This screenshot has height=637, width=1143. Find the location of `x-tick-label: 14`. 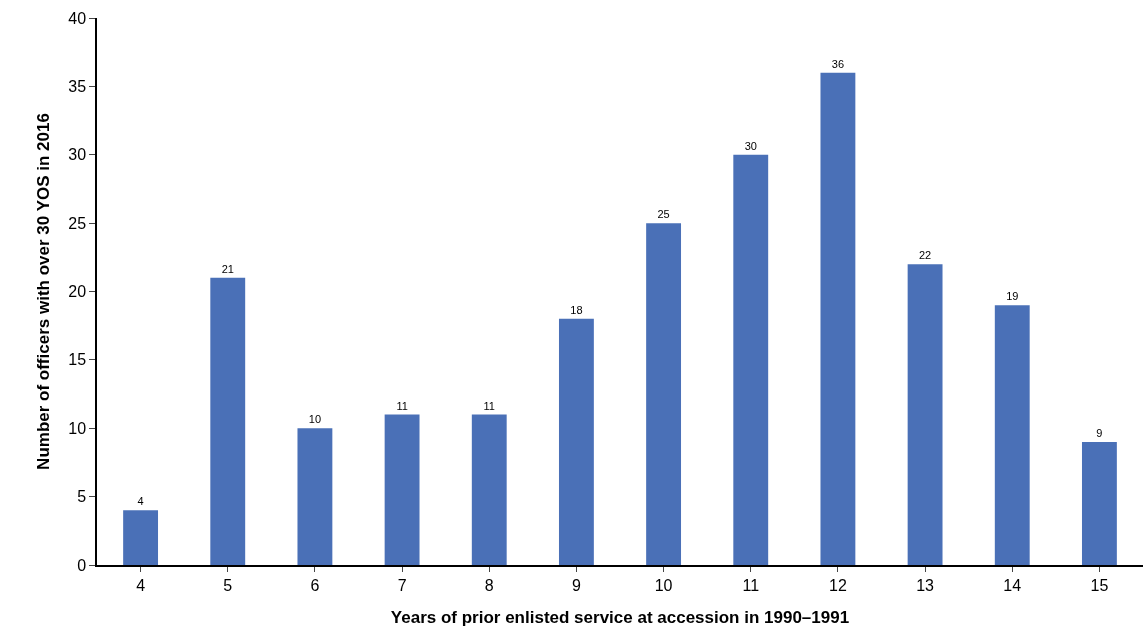

x-tick-label: 14 is located at coordinates (1012, 585).